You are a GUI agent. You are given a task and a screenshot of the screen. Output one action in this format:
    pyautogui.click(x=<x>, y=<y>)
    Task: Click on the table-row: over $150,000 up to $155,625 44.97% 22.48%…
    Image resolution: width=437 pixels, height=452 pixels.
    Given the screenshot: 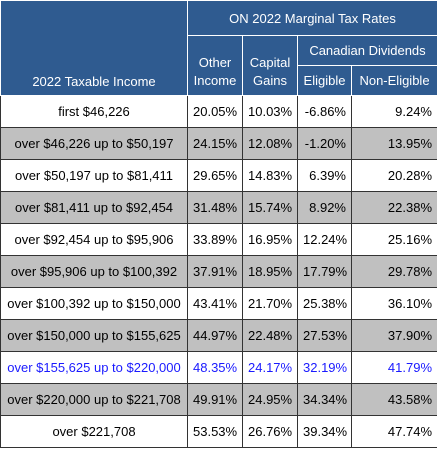 What is the action you would take?
    pyautogui.click(x=218, y=335)
    